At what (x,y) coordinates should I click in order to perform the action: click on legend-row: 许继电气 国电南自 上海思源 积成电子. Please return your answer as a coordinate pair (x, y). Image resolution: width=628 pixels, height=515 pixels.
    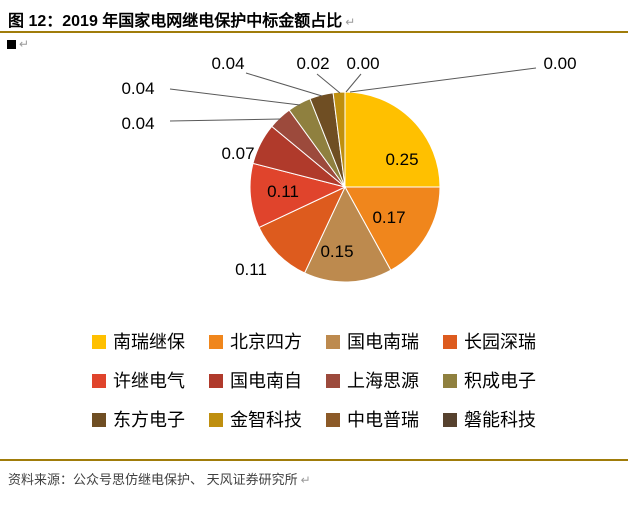
    Looking at the image, I should click on (314, 381).